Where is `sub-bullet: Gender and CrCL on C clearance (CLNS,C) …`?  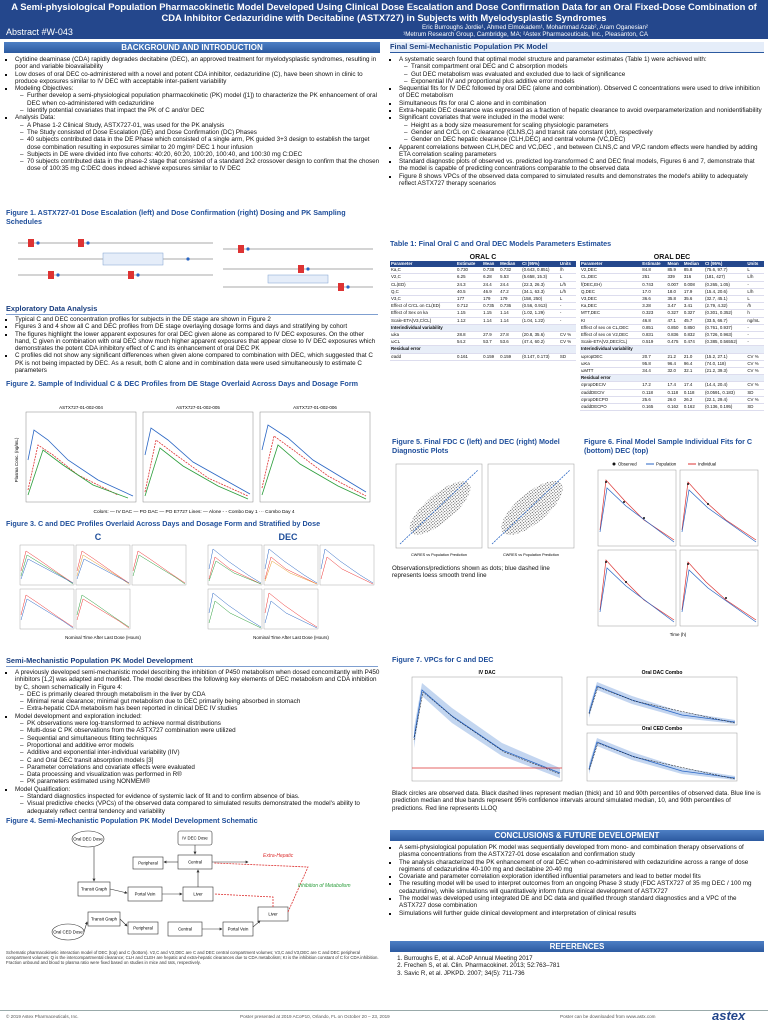 sub-bullet: Gender and CrCL on C clearance (CLNS,C) … is located at coordinates (584, 133).